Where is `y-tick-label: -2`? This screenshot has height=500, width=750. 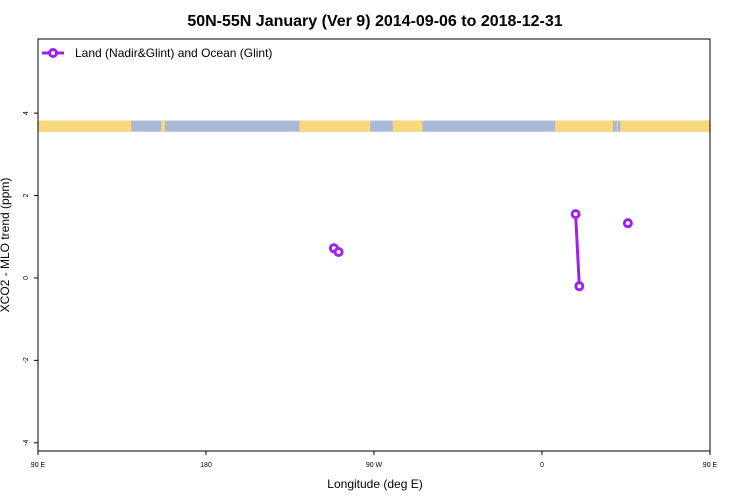 y-tick-label: -2 is located at coordinates (26, 360).